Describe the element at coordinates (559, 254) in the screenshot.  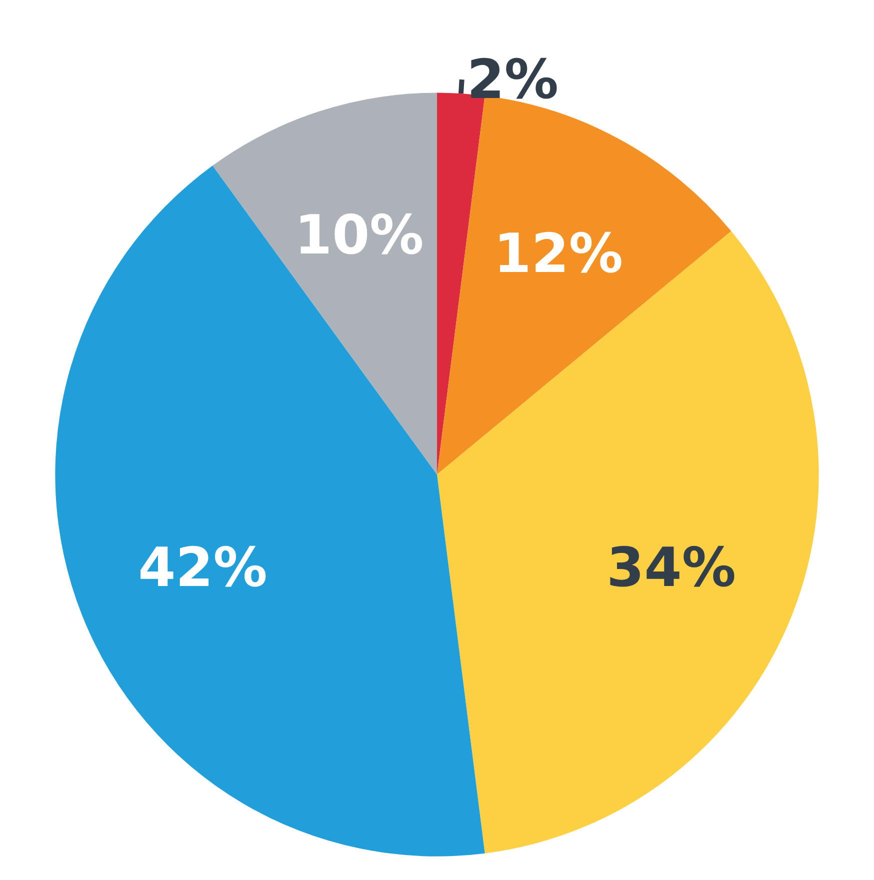
I see `data-label: 12%` at that location.